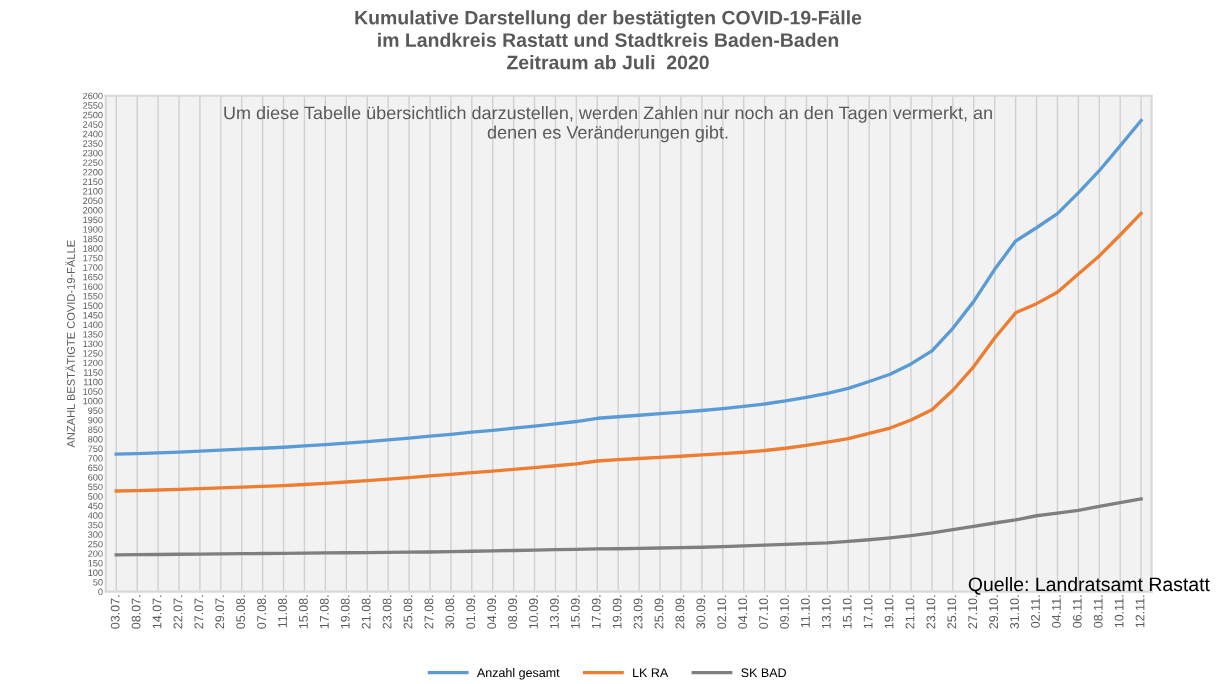 This screenshot has width=1216, height=684. I want to click on line-series, so click(628, 527).